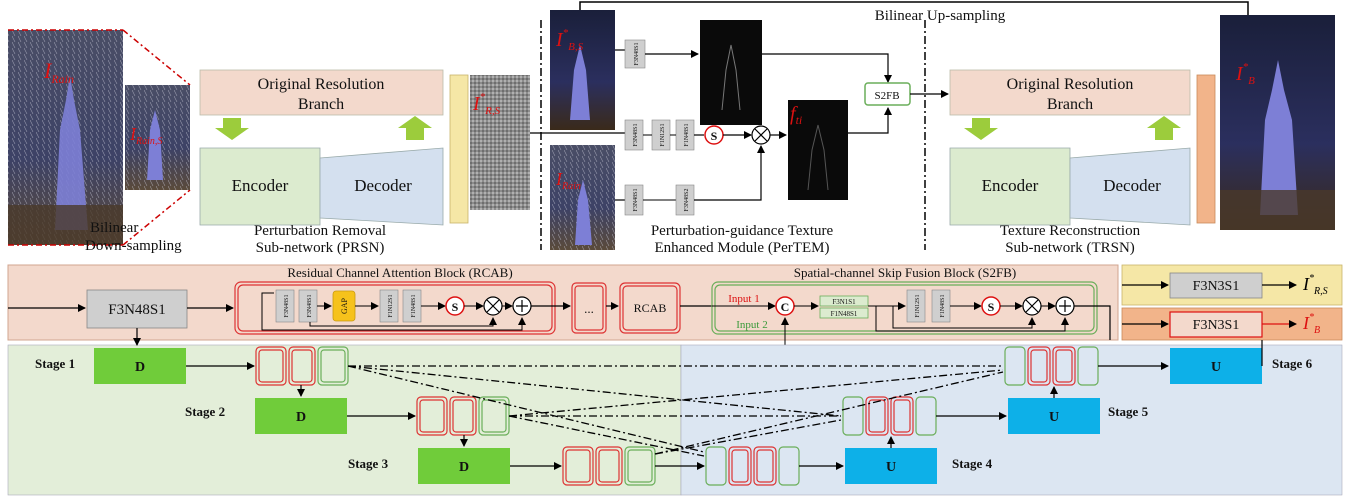 The height and width of the screenshot is (500, 1350). What do you see at coordinates (785, 307) in the screenshot?
I see `concat-label: C` at bounding box center [785, 307].